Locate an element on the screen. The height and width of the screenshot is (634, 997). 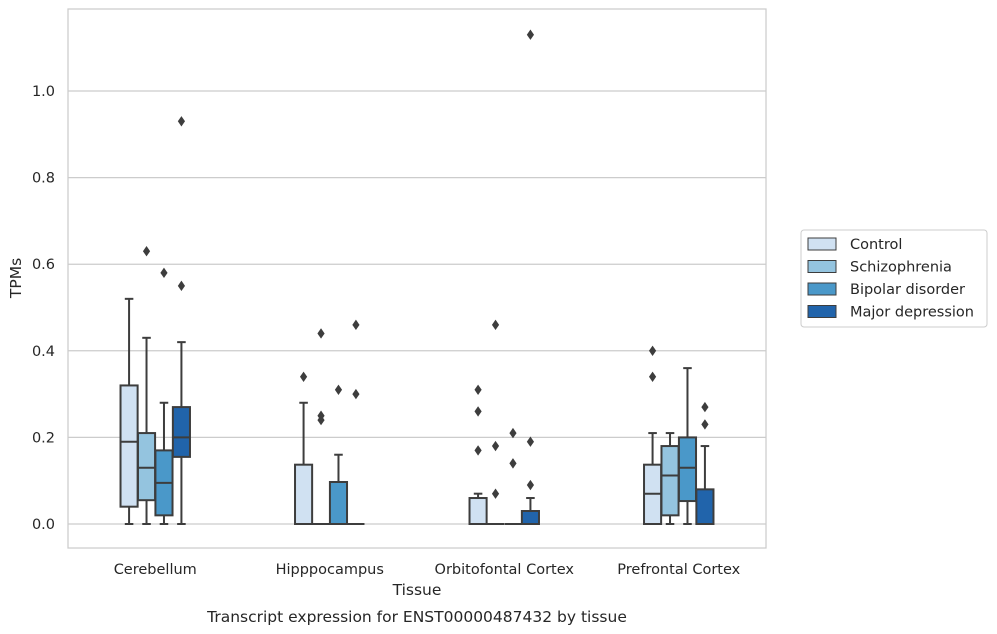
legend-label: Control is located at coordinates (876, 245).